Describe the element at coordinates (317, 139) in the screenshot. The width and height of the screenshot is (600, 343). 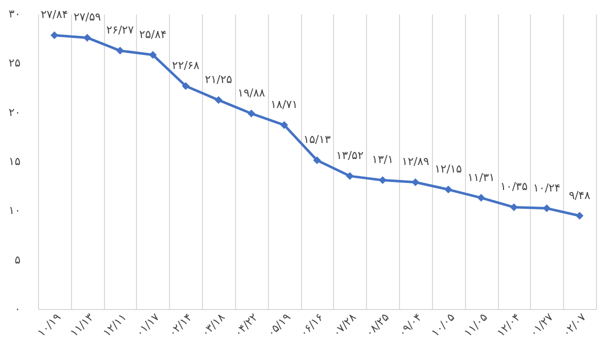
I see `data-label: ۱۵/۱۳` at that location.